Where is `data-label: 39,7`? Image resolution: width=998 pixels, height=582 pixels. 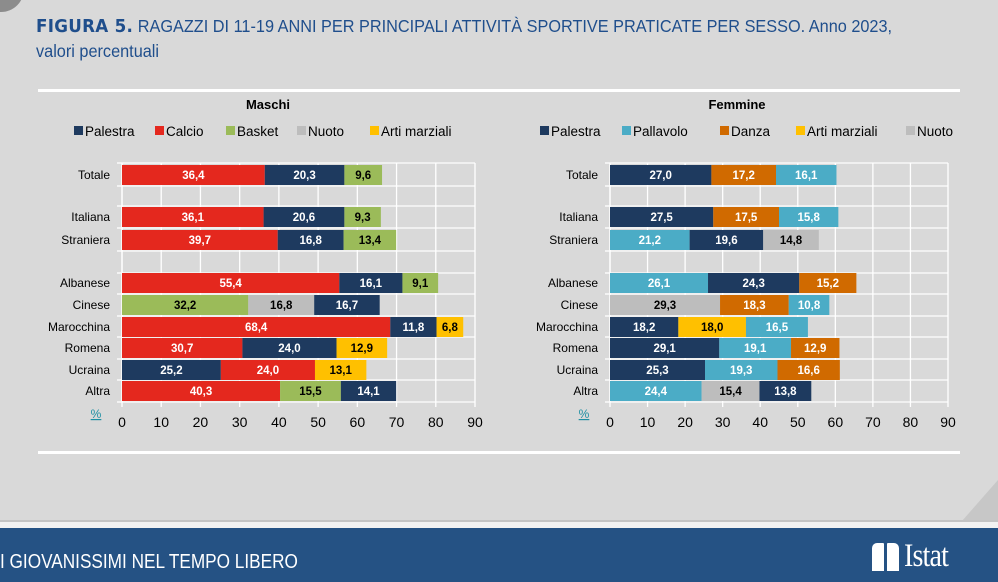
data-label: 39,7 is located at coordinates (200, 241).